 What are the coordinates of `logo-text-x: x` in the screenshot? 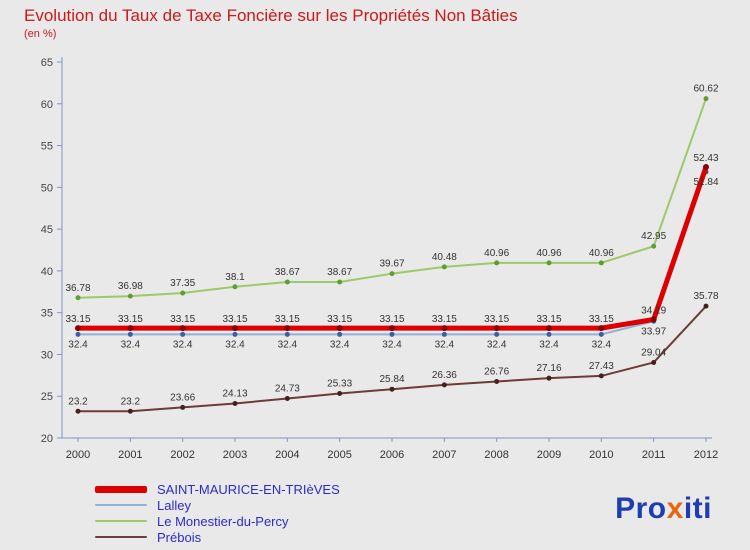 It's located at (675, 508).